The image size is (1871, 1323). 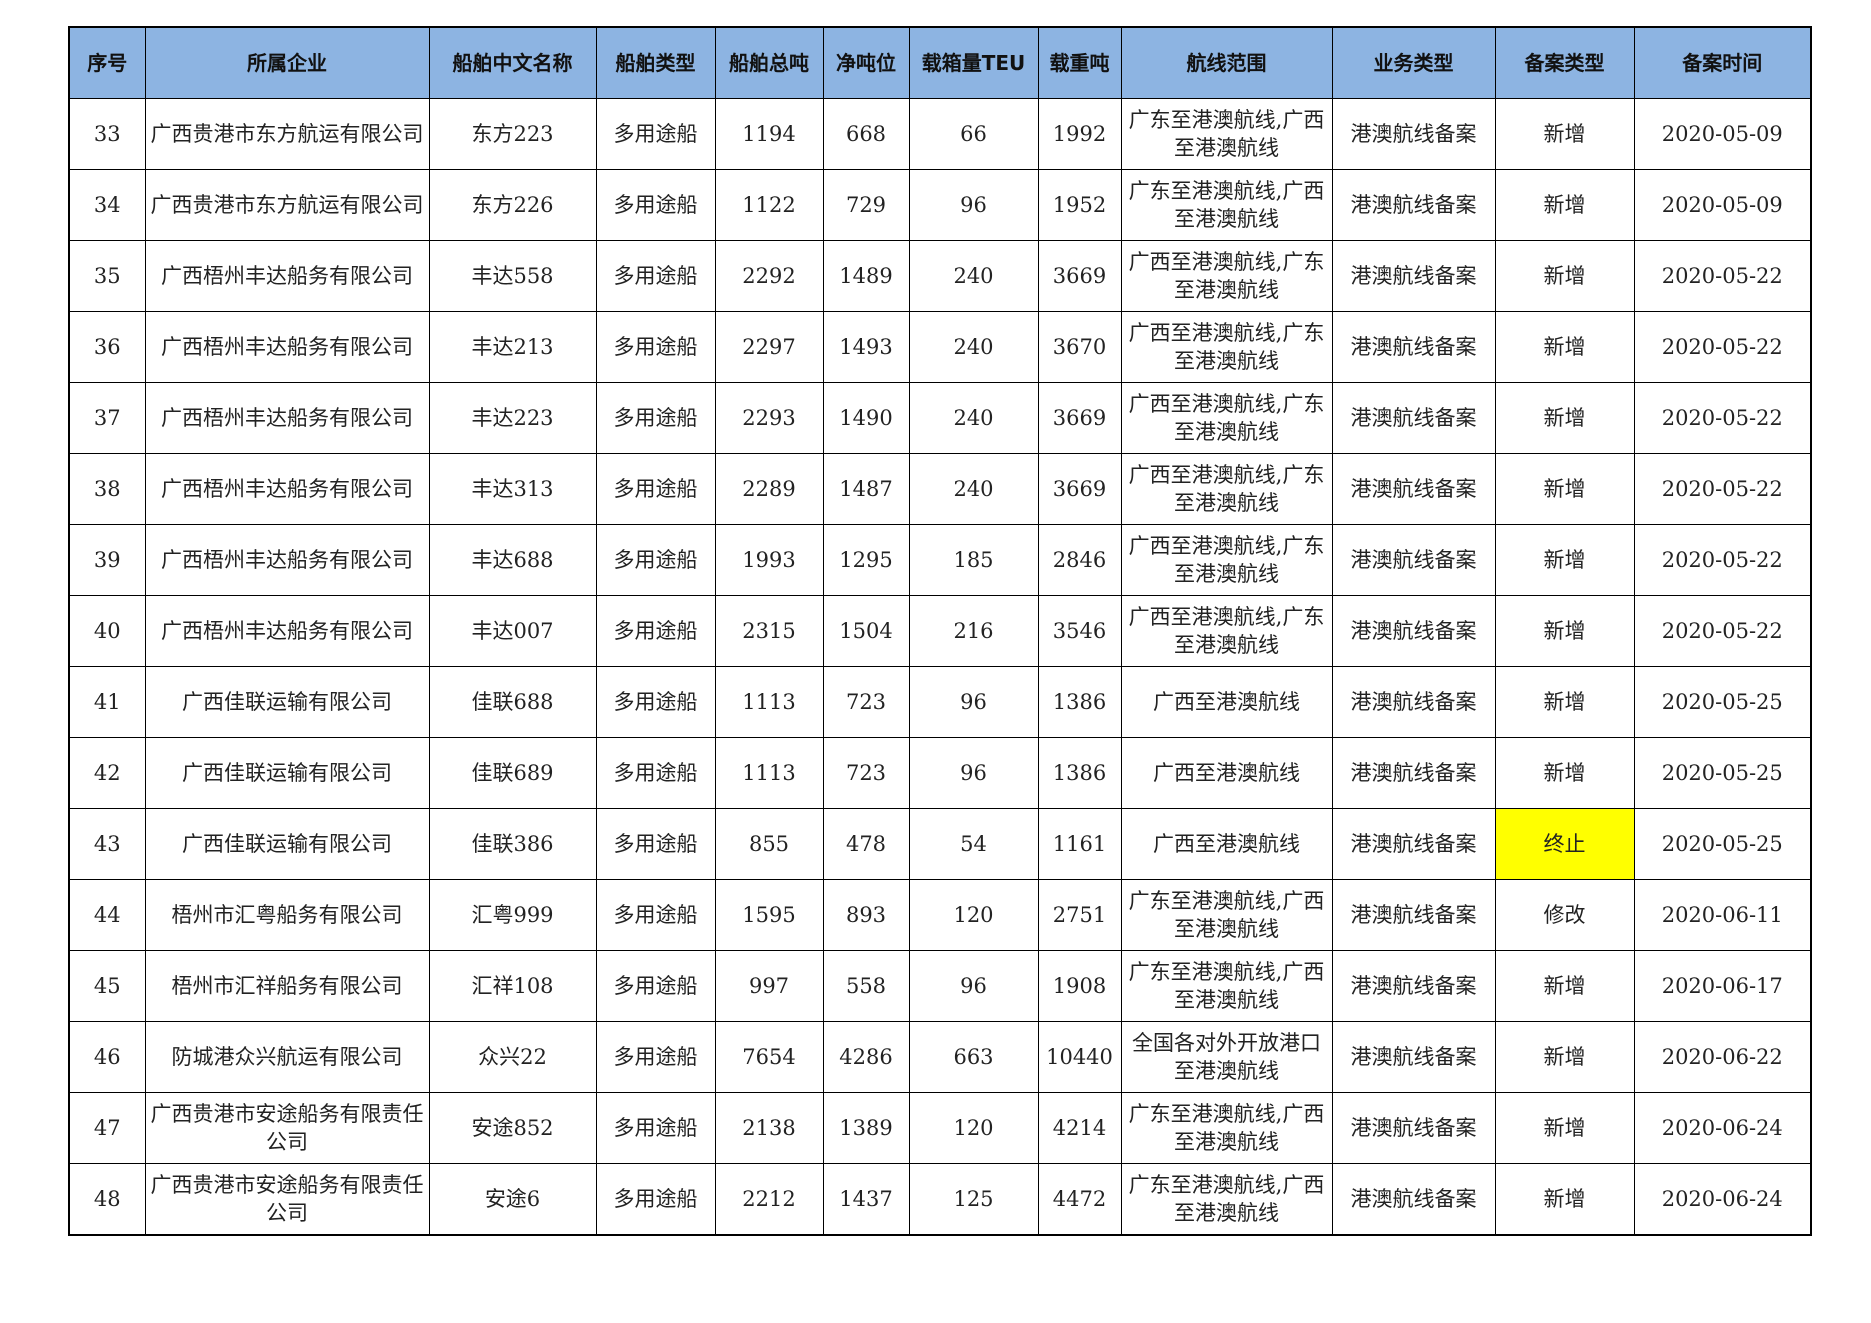 What do you see at coordinates (107, 844) in the screenshot?
I see `cell-no: 43` at bounding box center [107, 844].